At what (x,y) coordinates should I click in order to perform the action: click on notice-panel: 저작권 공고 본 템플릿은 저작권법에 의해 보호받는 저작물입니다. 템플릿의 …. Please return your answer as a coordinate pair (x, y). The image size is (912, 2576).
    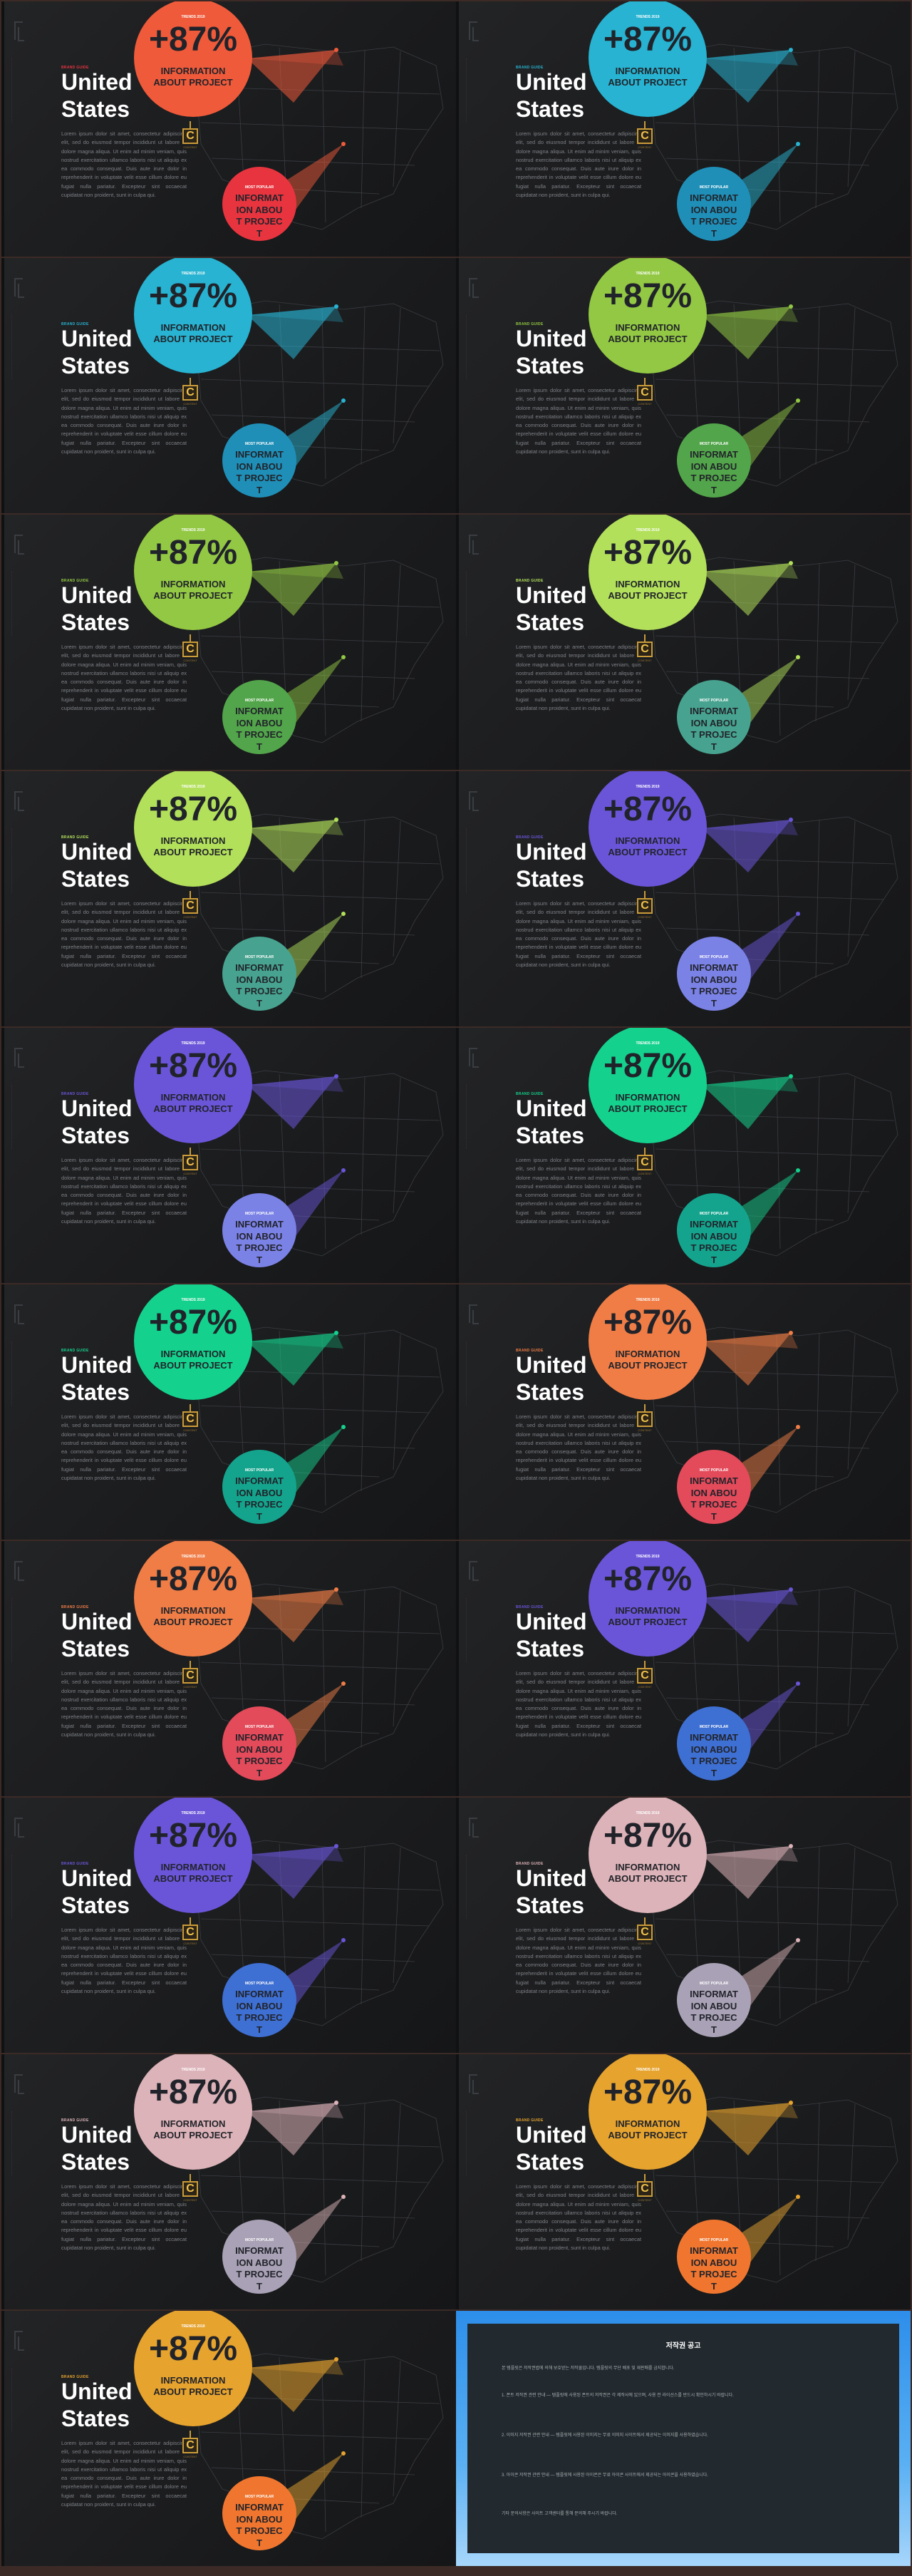
    Looking at the image, I should click on (683, 2438).